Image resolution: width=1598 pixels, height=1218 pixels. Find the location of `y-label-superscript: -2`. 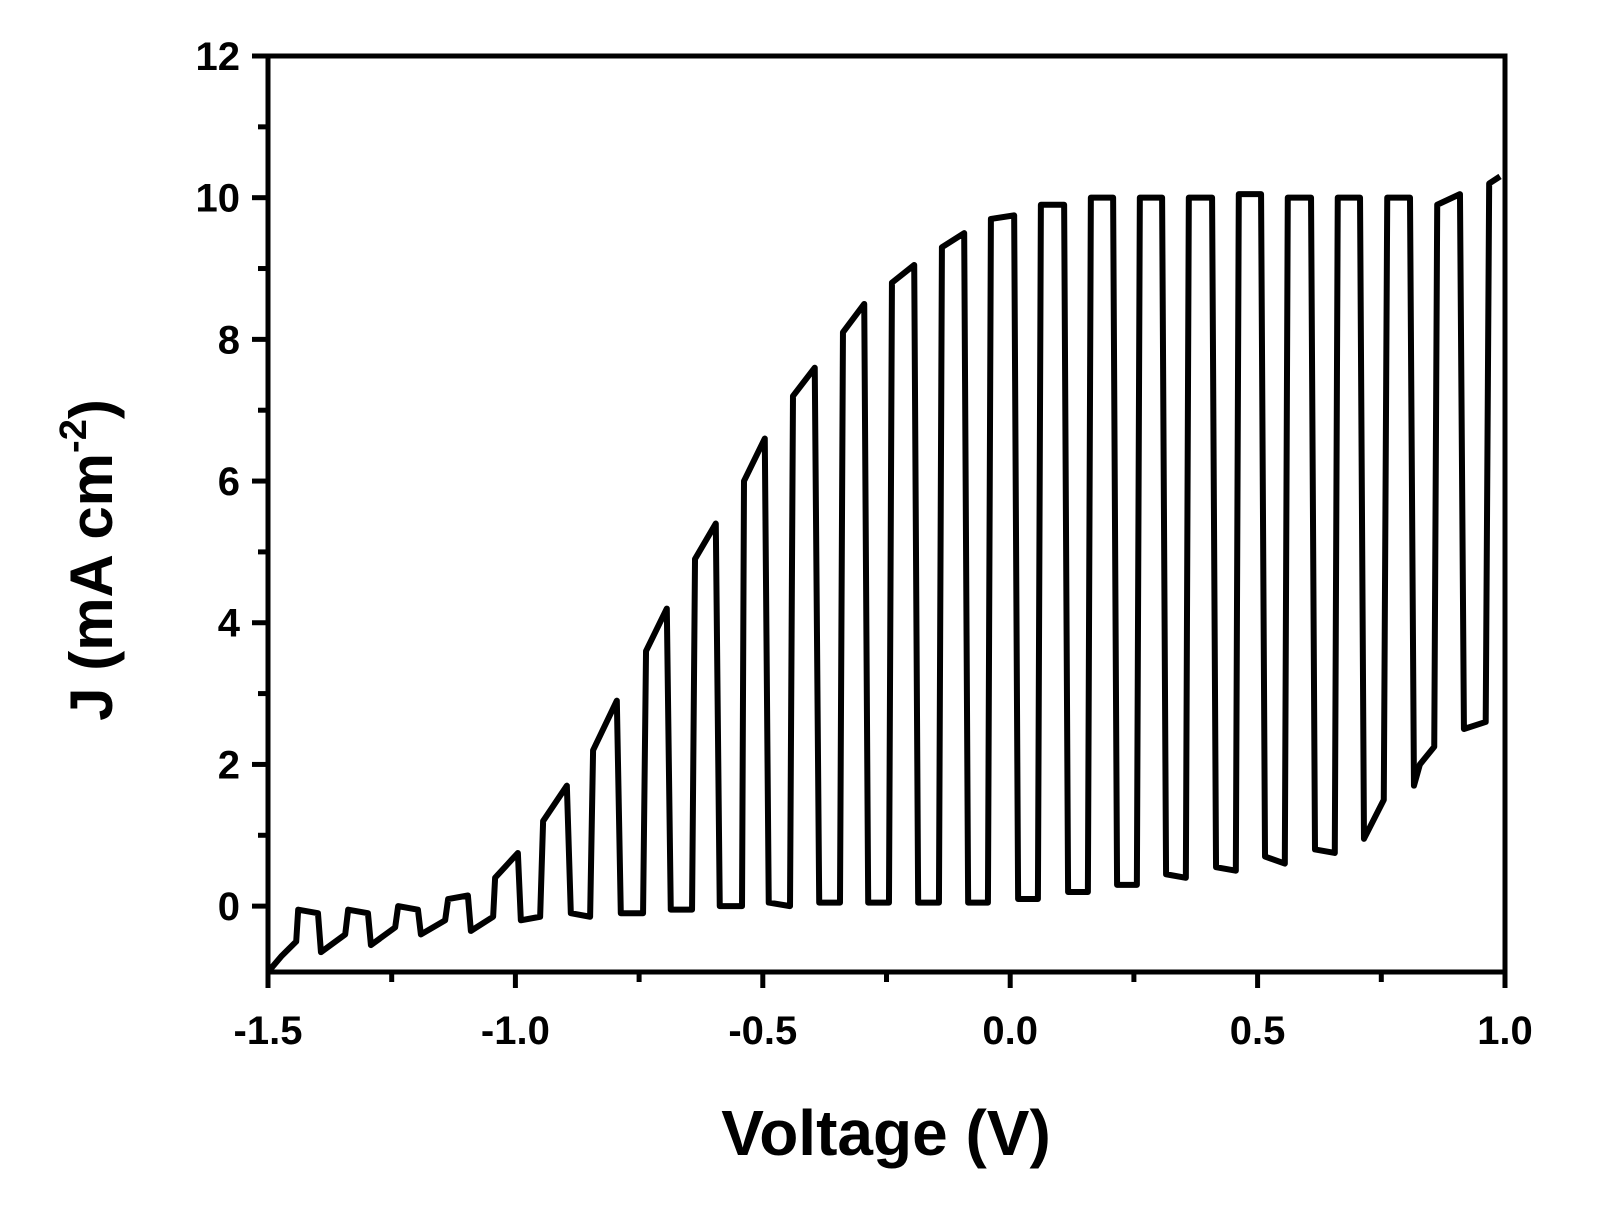

y-label-superscript: -2 is located at coordinates (74, 436).